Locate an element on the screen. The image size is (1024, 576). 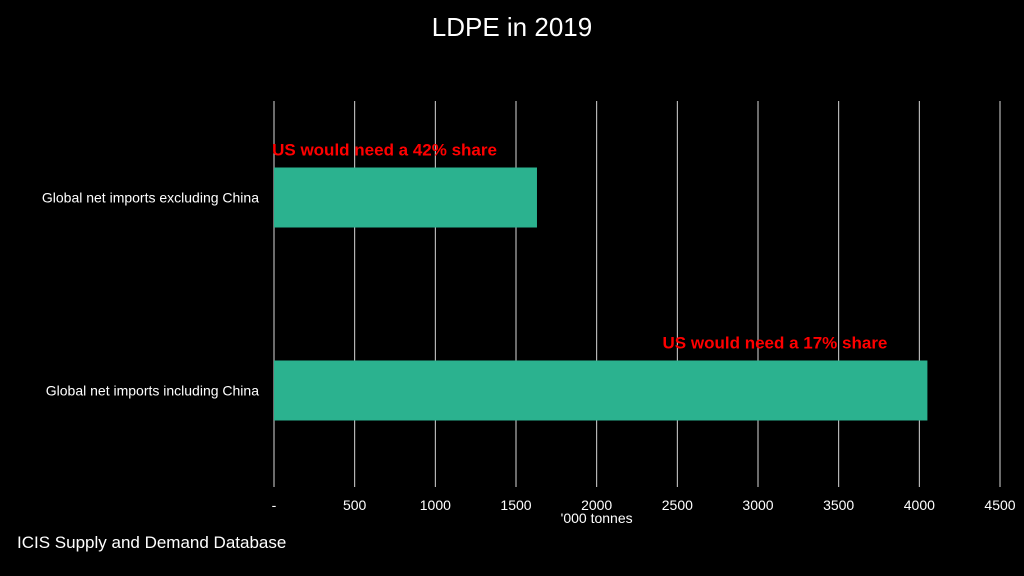
category-label: Global net imports excluding China is located at coordinates (150, 198).